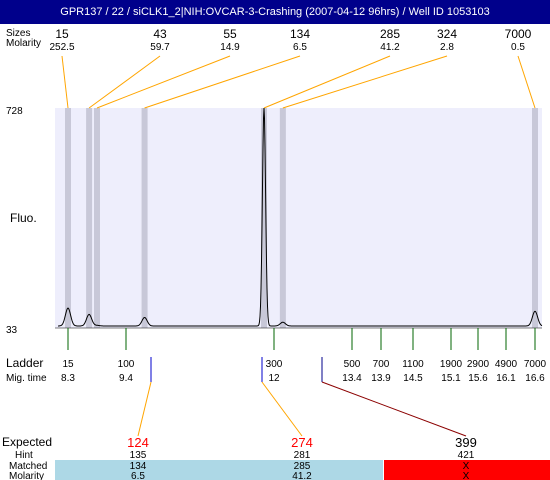 The image size is (550, 480). What do you see at coordinates (138, 442) in the screenshot?
I see `expected-size: 124` at bounding box center [138, 442].